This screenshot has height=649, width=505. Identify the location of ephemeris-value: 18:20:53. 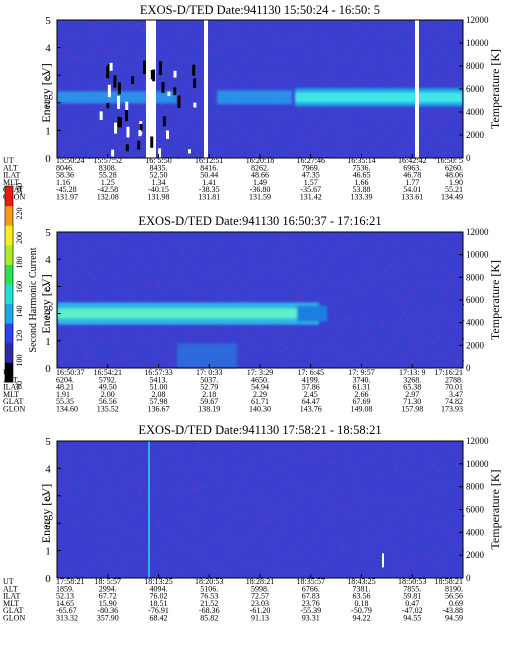
(209, 581).